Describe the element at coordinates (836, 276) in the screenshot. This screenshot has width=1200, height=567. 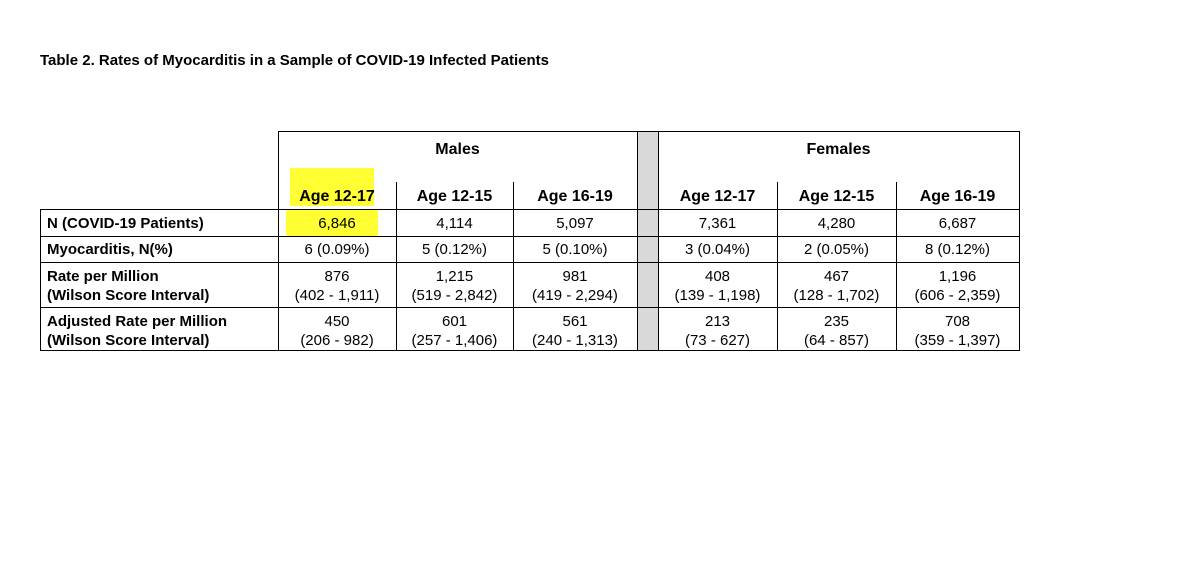
I see `table-cell: 467` at that location.